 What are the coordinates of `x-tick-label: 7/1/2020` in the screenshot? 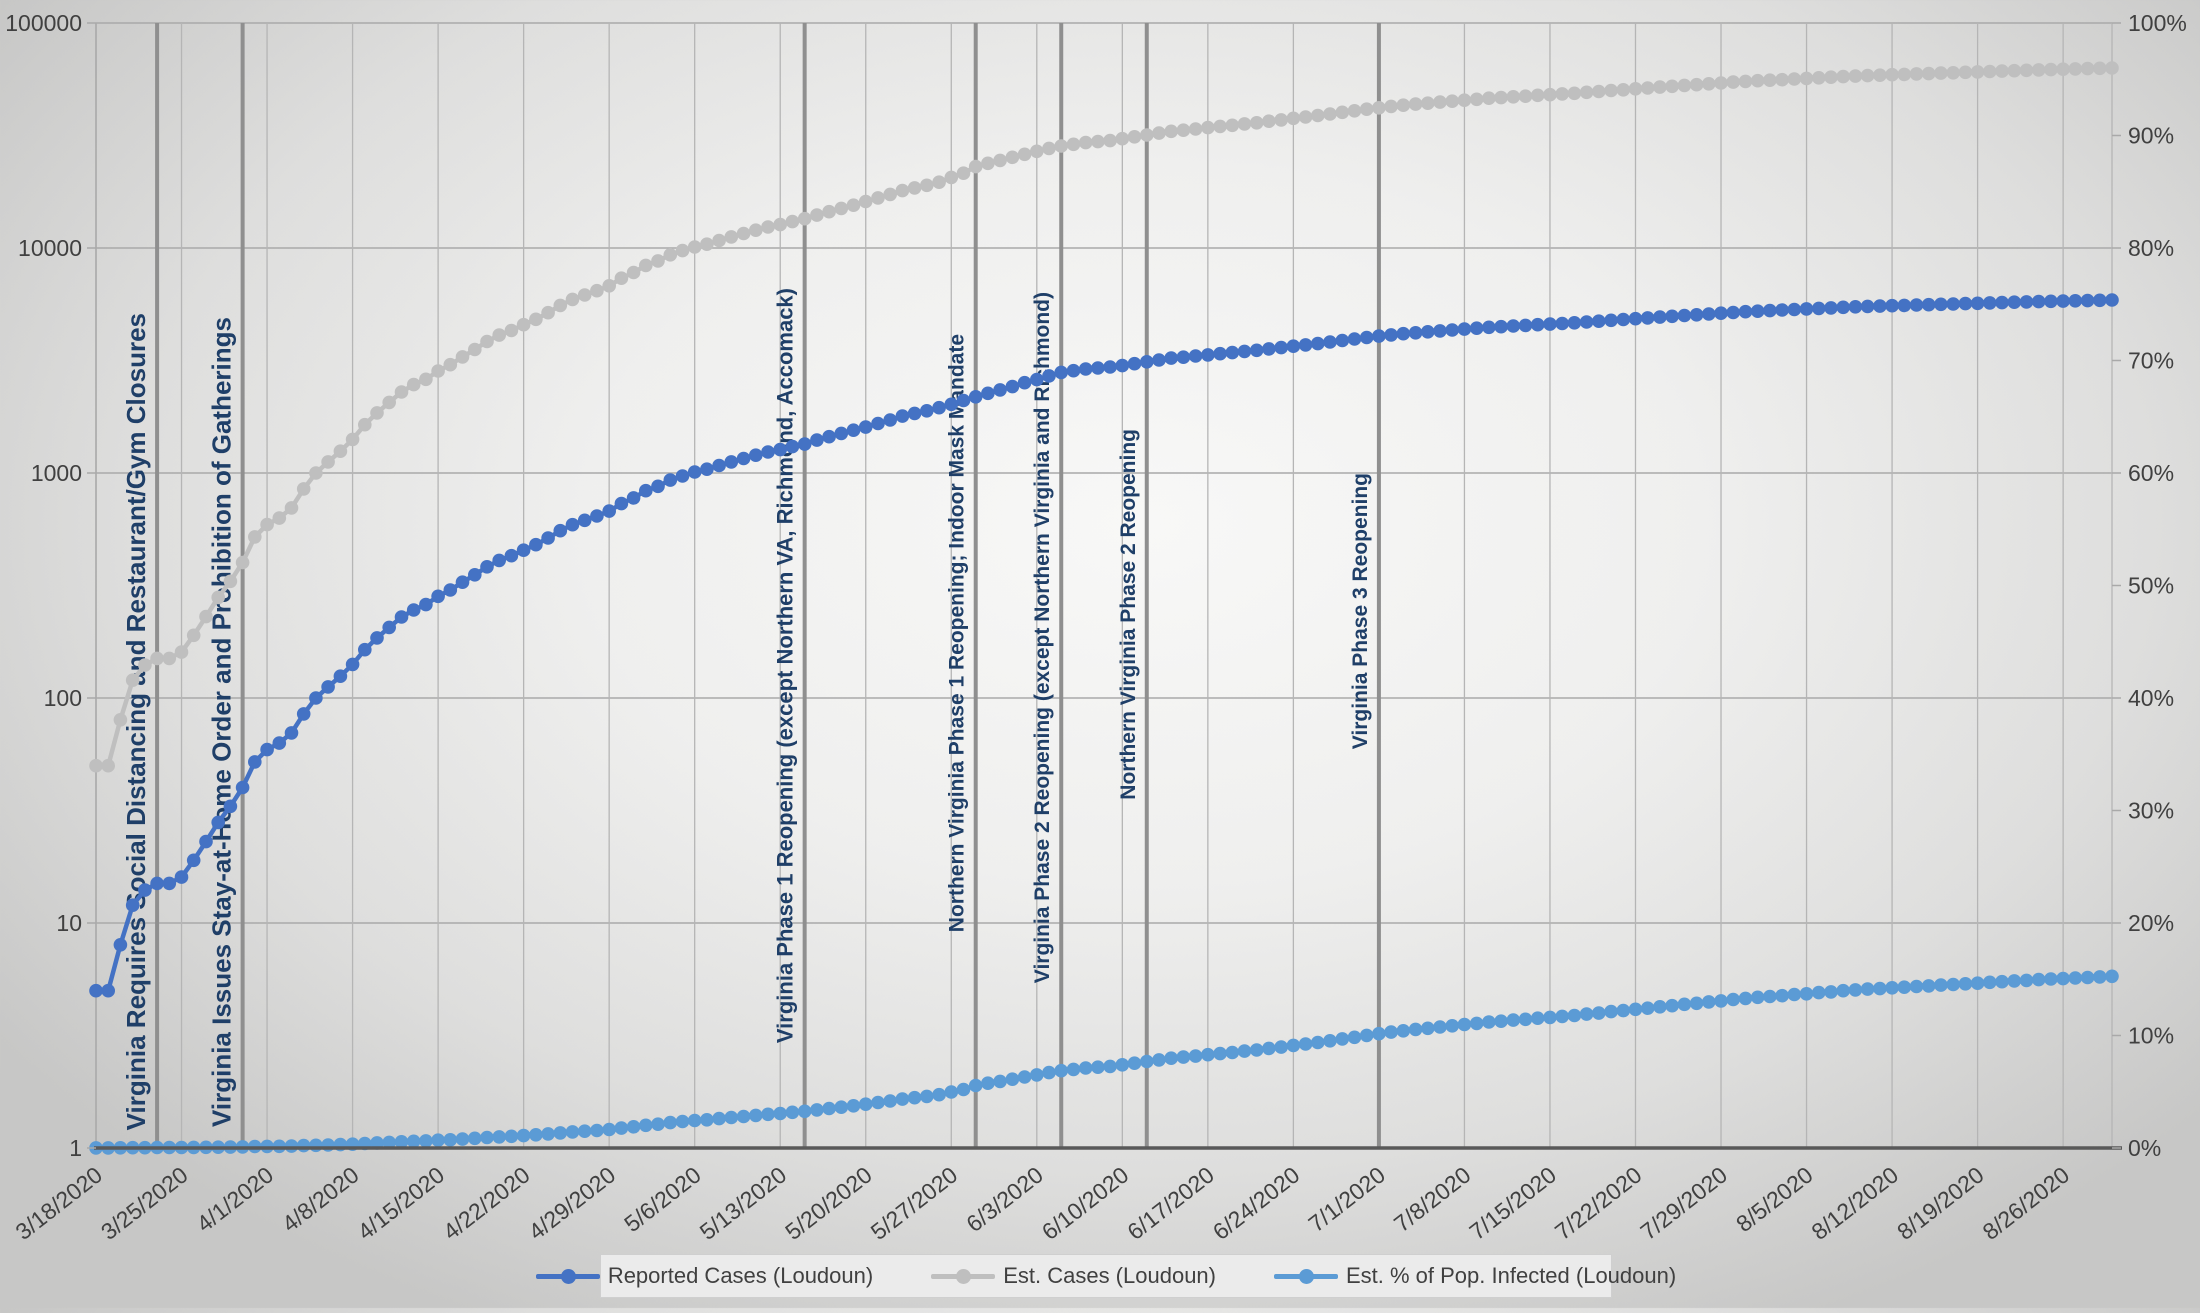 It's located at (1346, 1199).